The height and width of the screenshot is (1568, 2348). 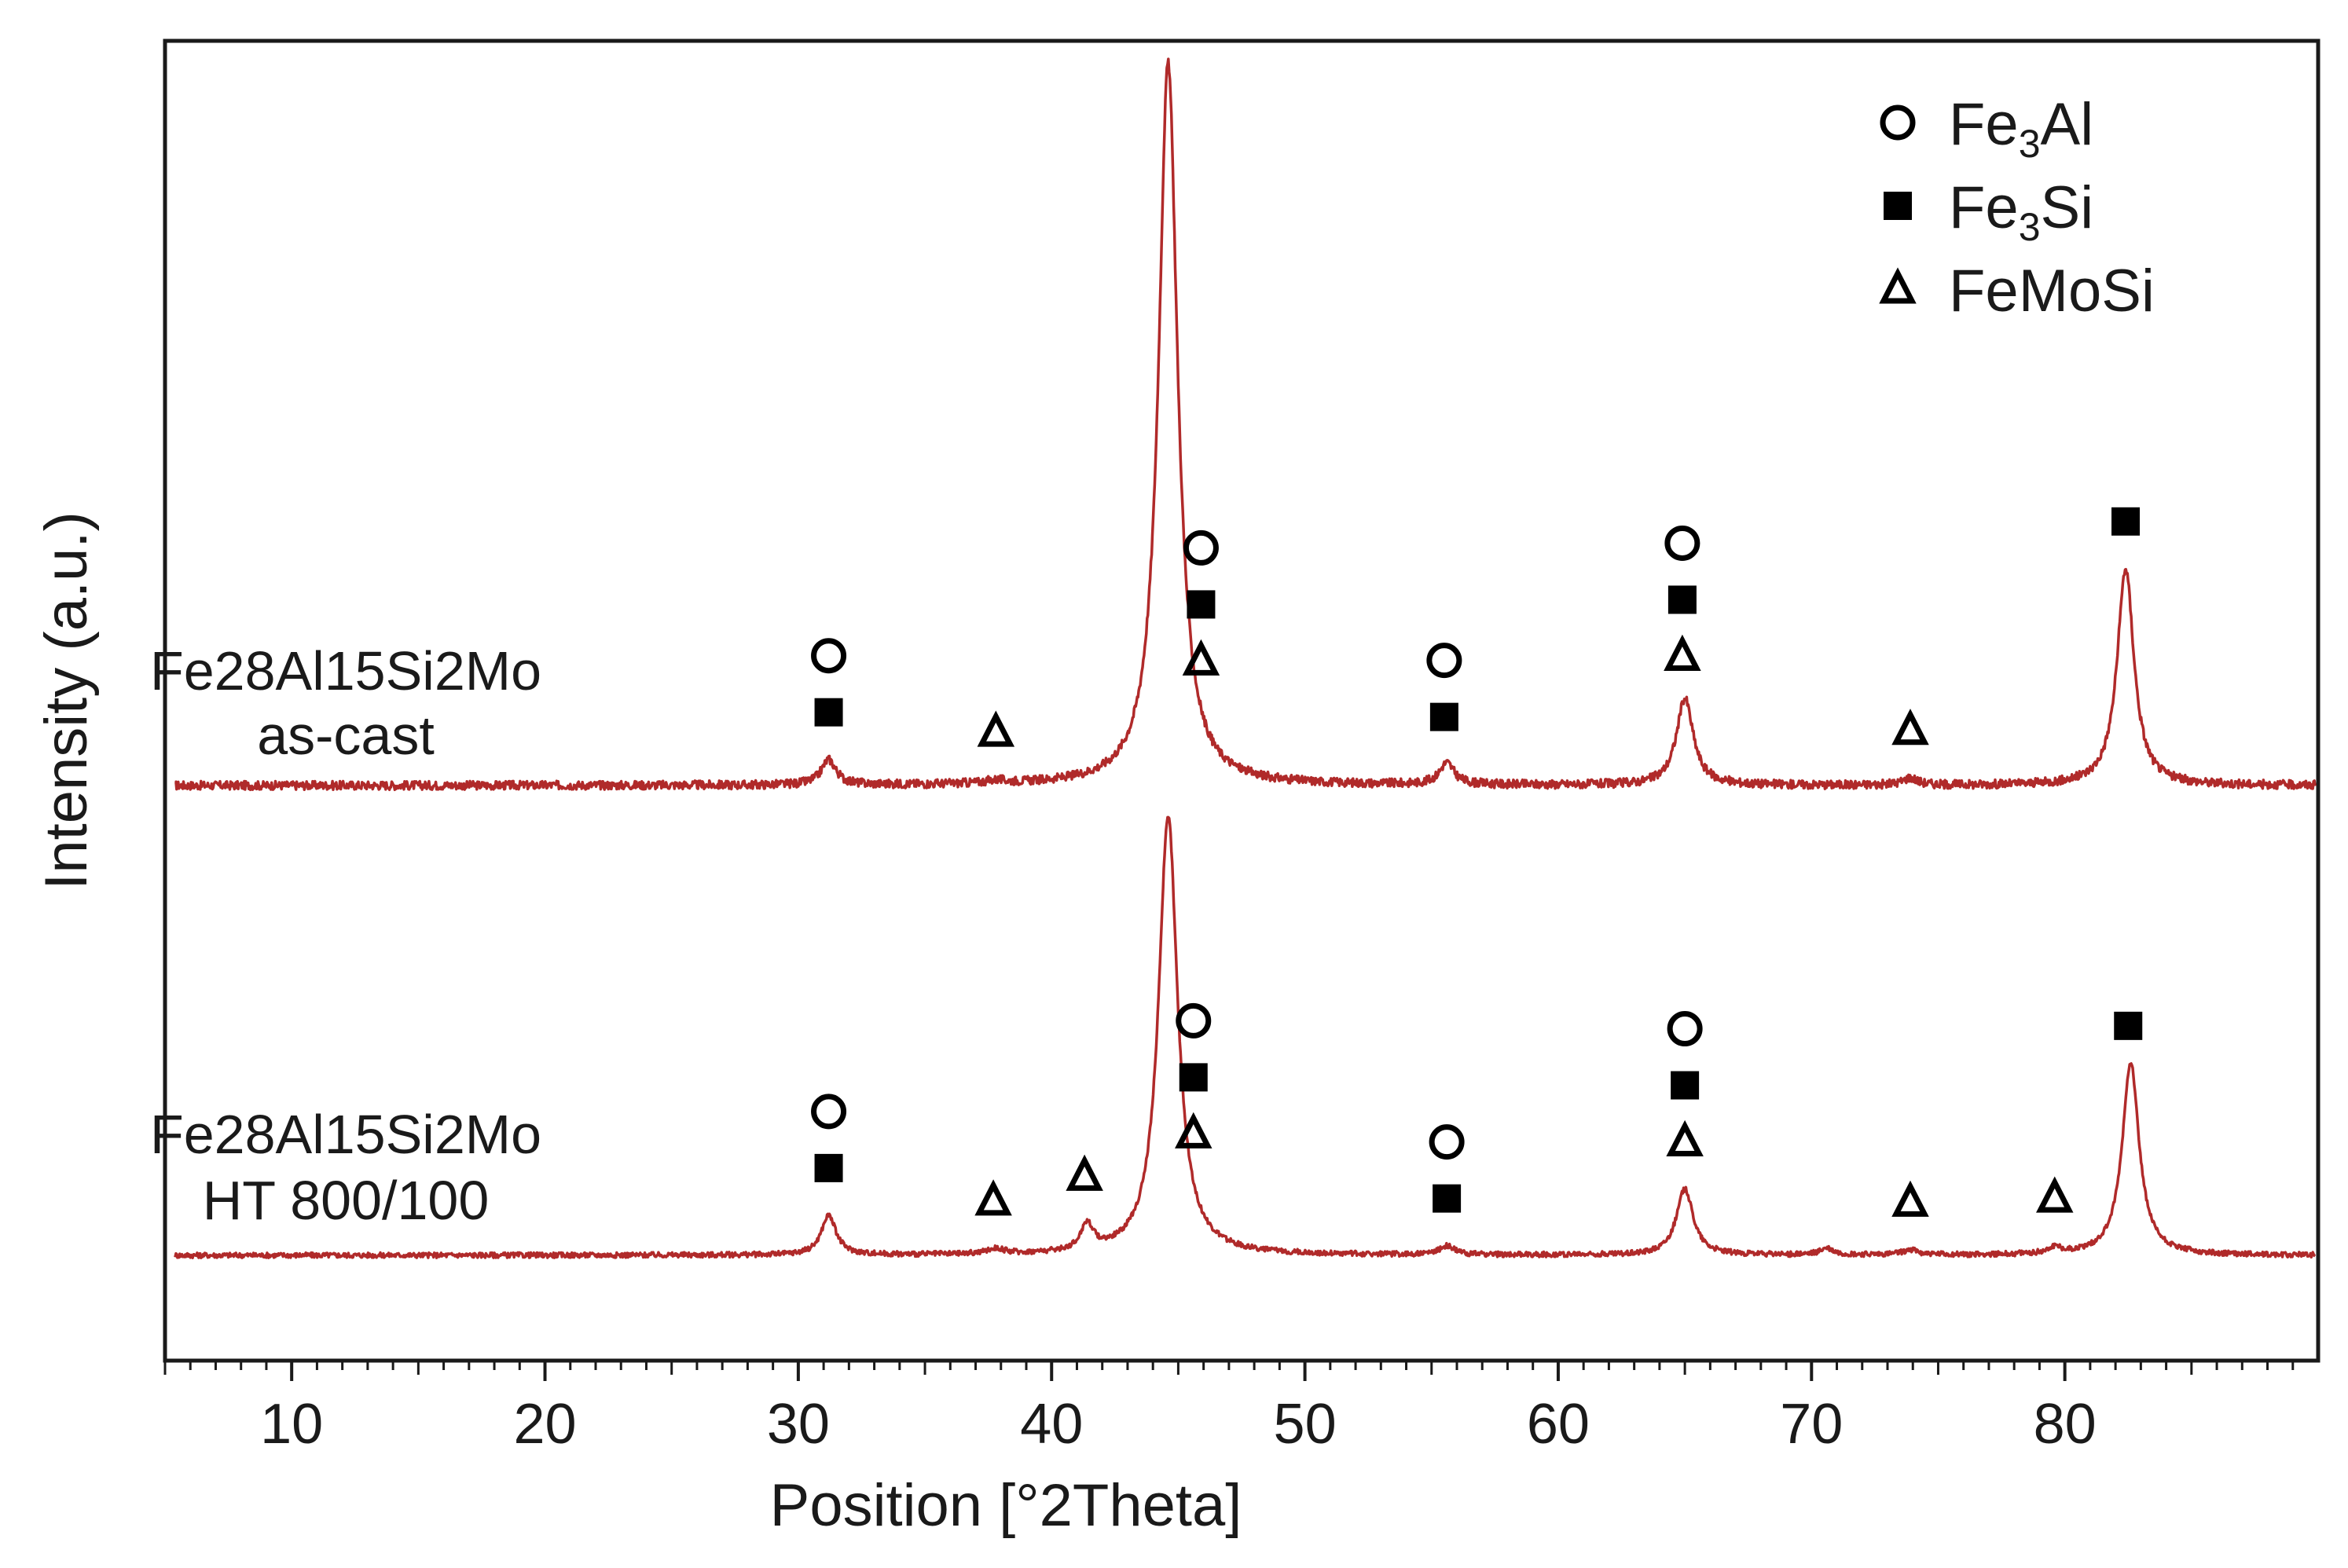 What do you see at coordinates (1811, 1425) in the screenshot?
I see `x-tick-label: 70` at bounding box center [1811, 1425].